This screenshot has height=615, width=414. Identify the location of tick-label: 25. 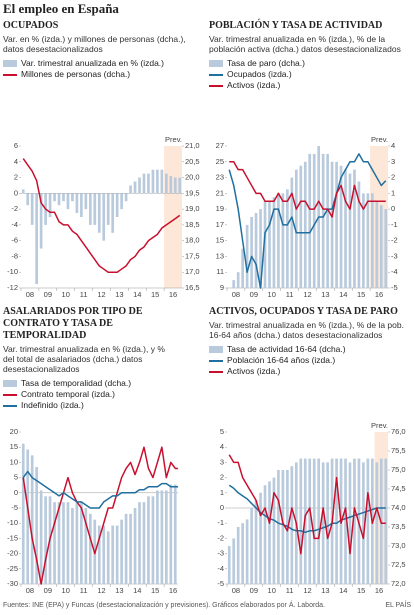
(220, 161).